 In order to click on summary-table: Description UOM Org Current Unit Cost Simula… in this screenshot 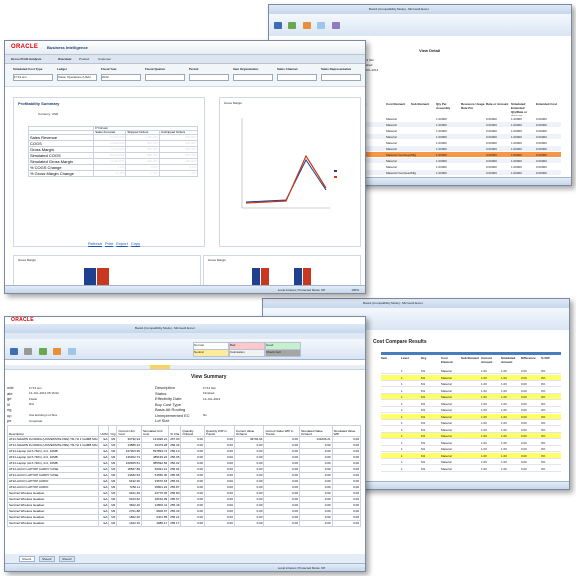, I will do `click(184, 476)`.